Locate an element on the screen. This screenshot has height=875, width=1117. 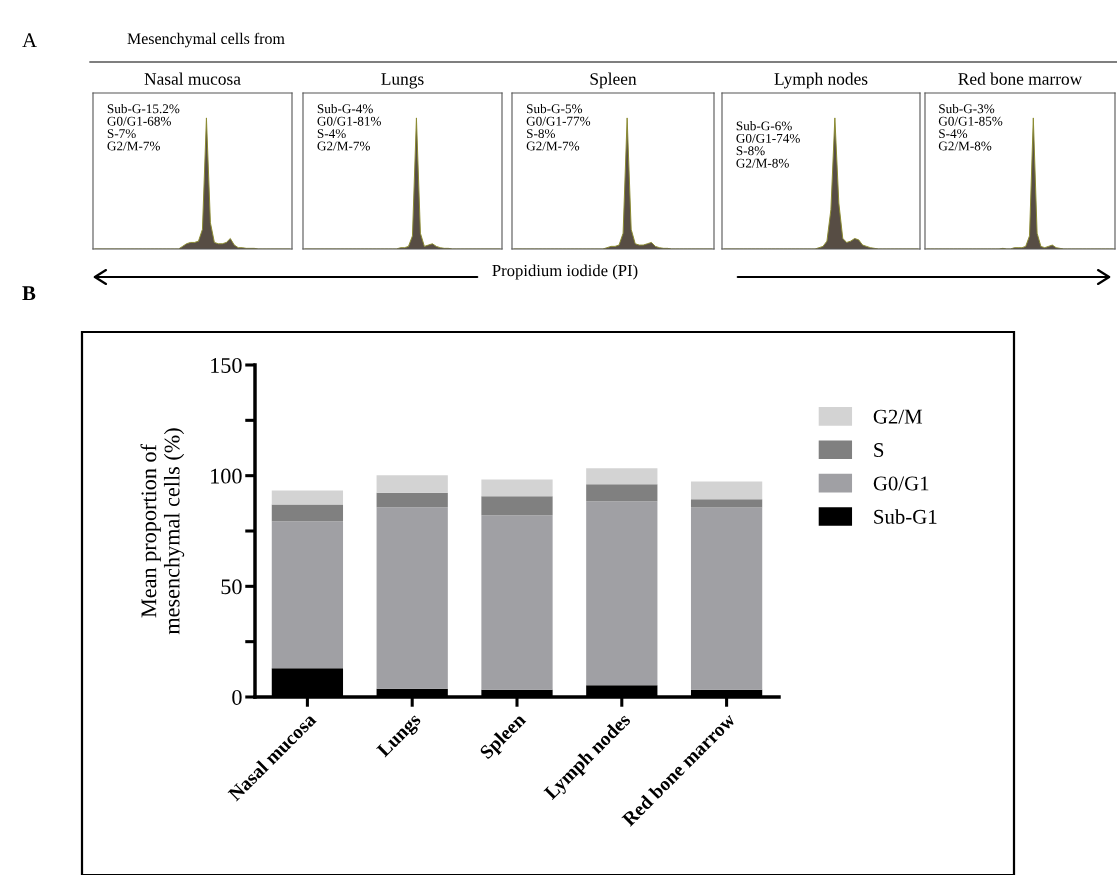
annotation: S-7% is located at coordinates (121, 134).